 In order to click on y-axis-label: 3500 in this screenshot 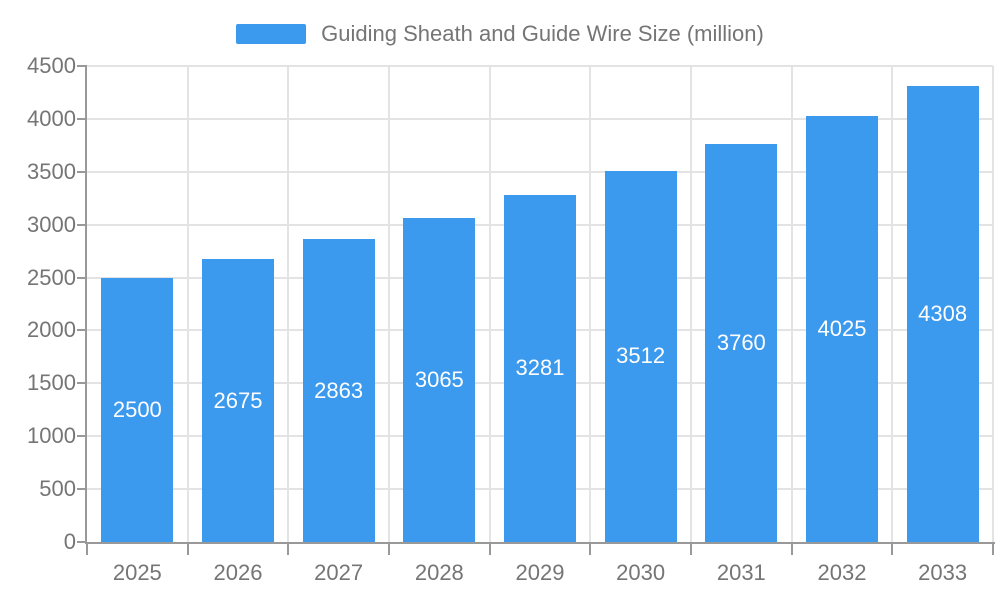, I will do `click(51, 171)`.